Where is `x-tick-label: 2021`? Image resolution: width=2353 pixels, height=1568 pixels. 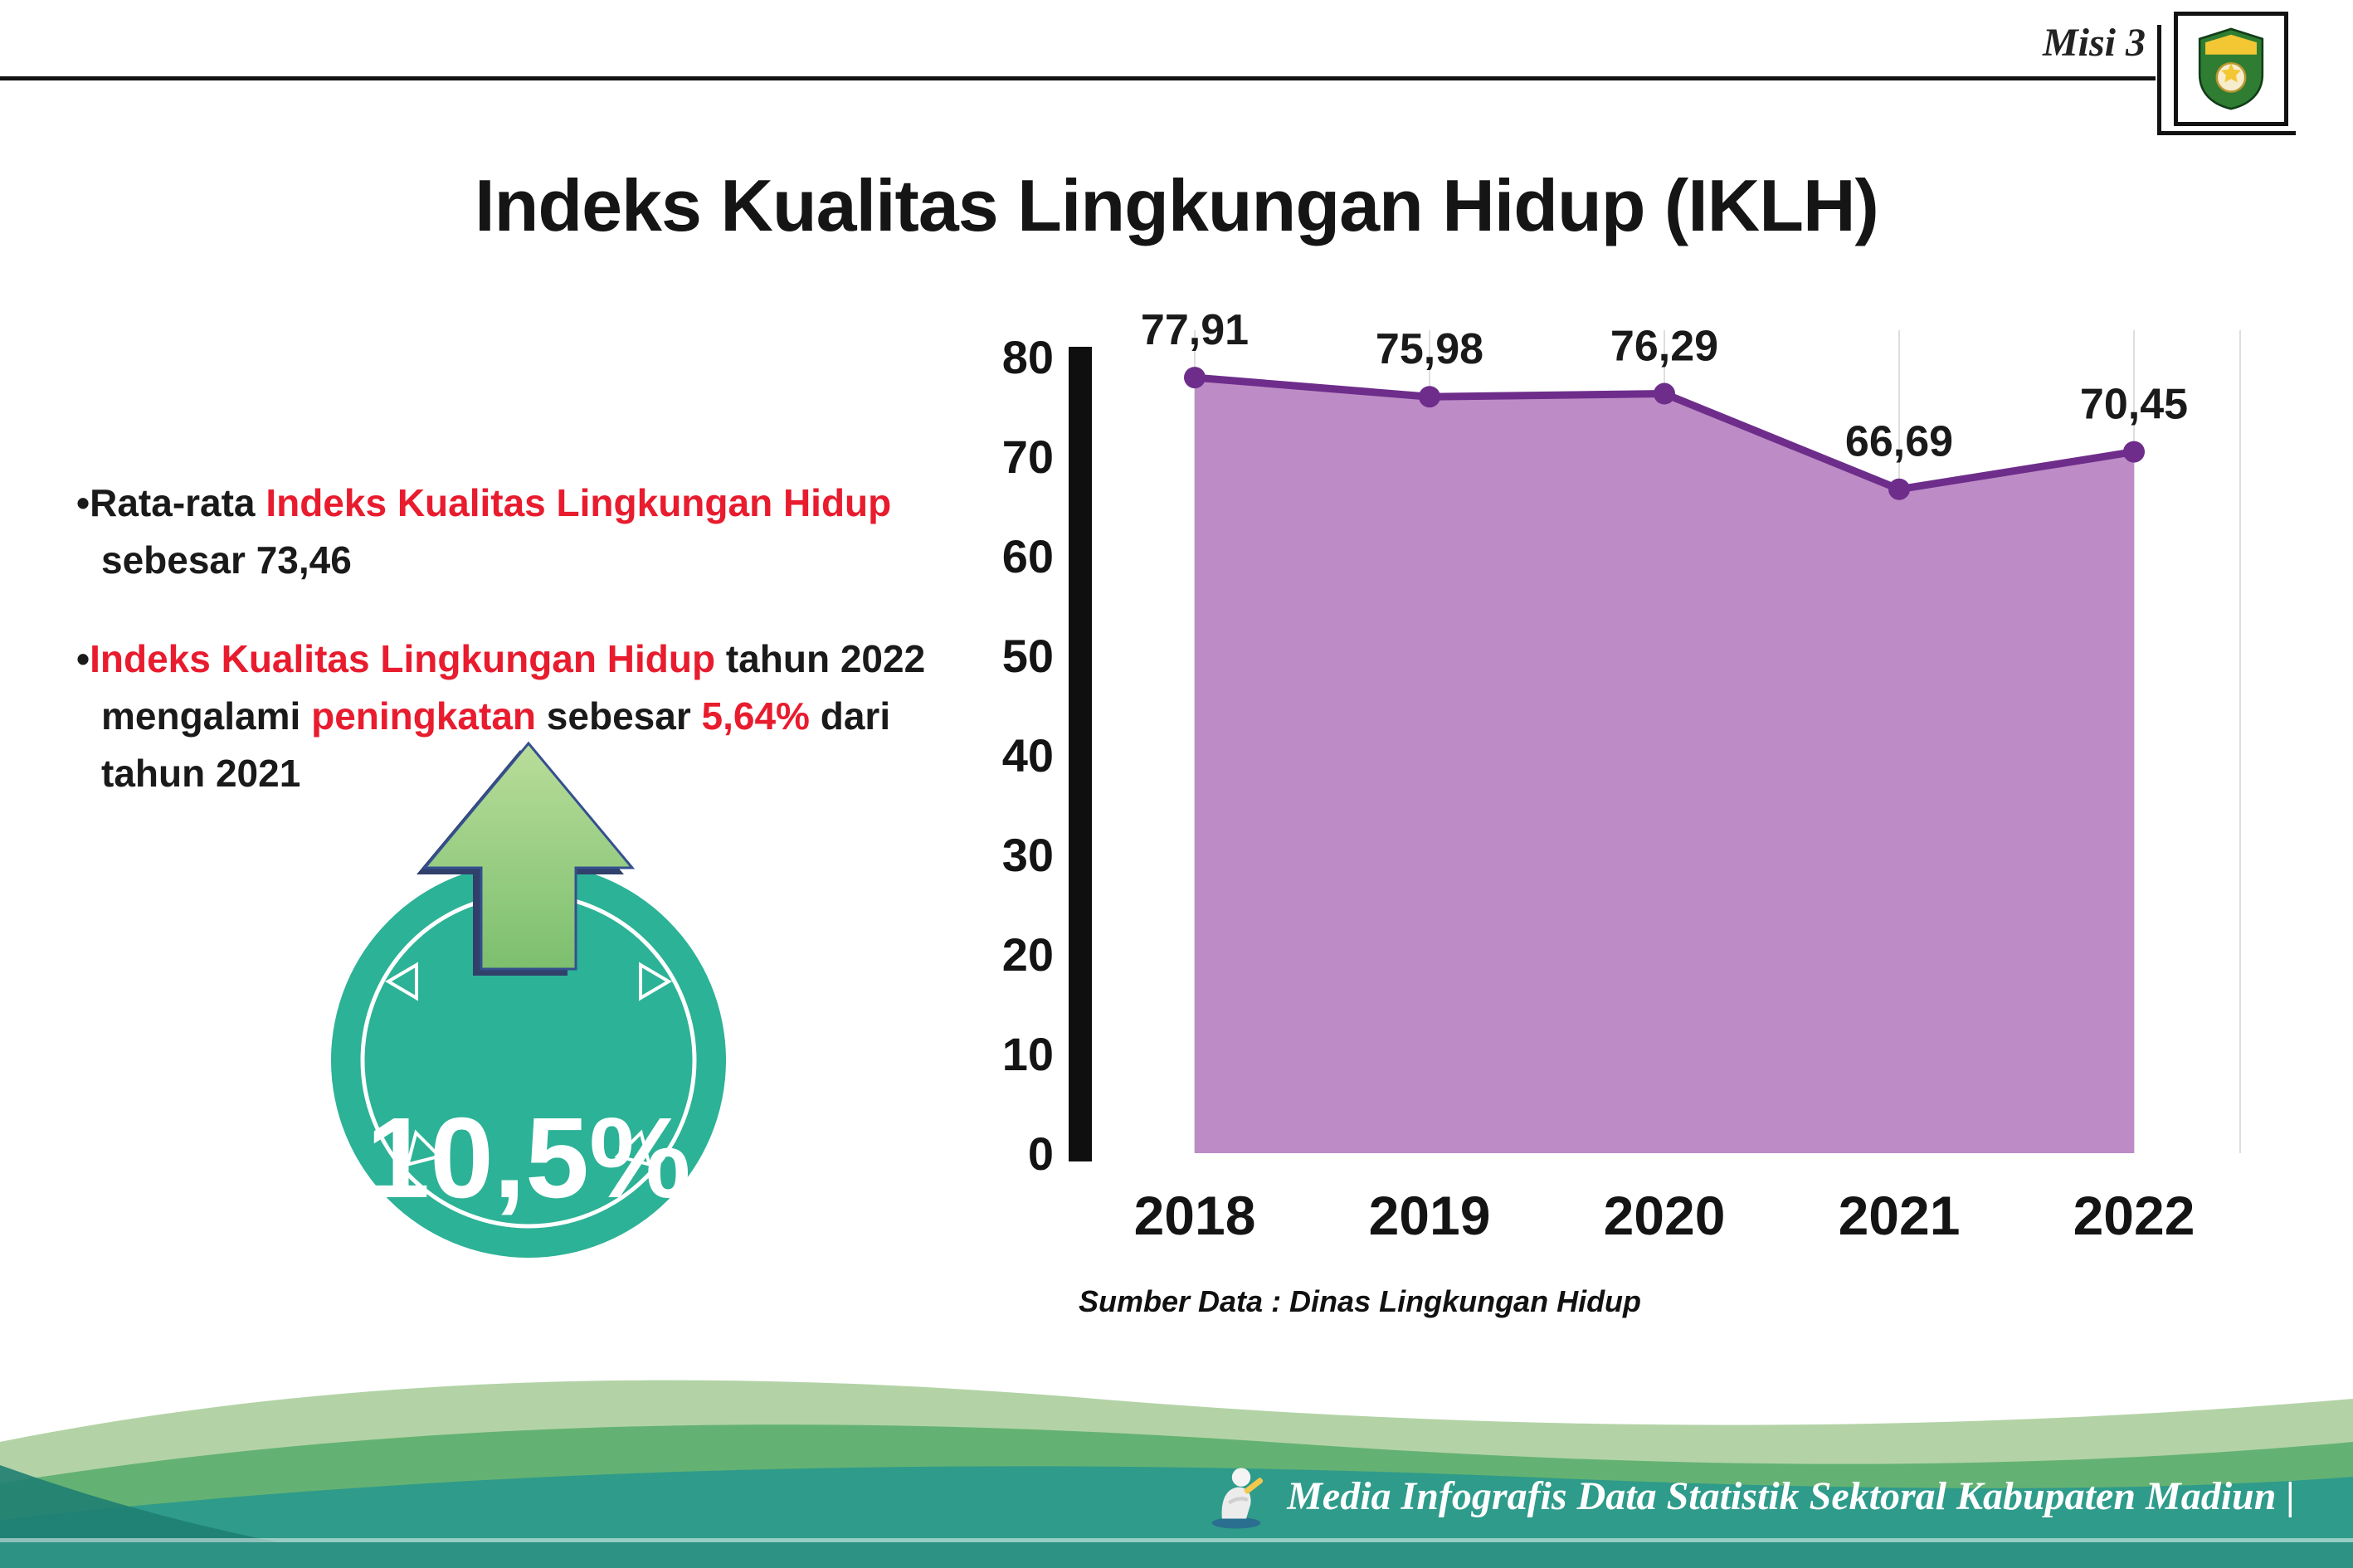 x-tick-label: 2021 is located at coordinates (1900, 1215).